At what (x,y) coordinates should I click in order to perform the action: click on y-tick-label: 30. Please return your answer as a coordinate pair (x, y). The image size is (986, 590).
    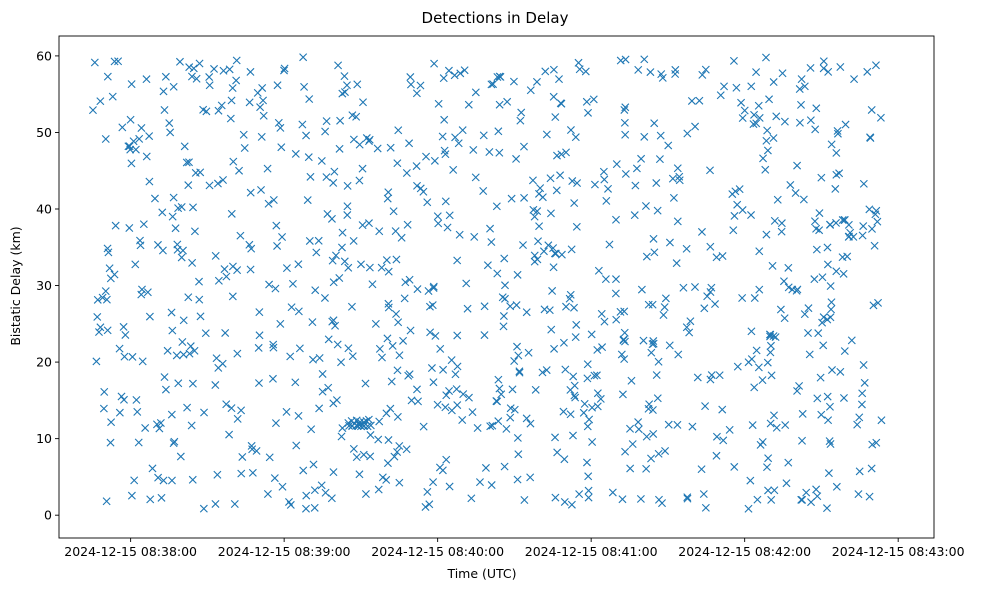
    Looking at the image, I should click on (44, 285).